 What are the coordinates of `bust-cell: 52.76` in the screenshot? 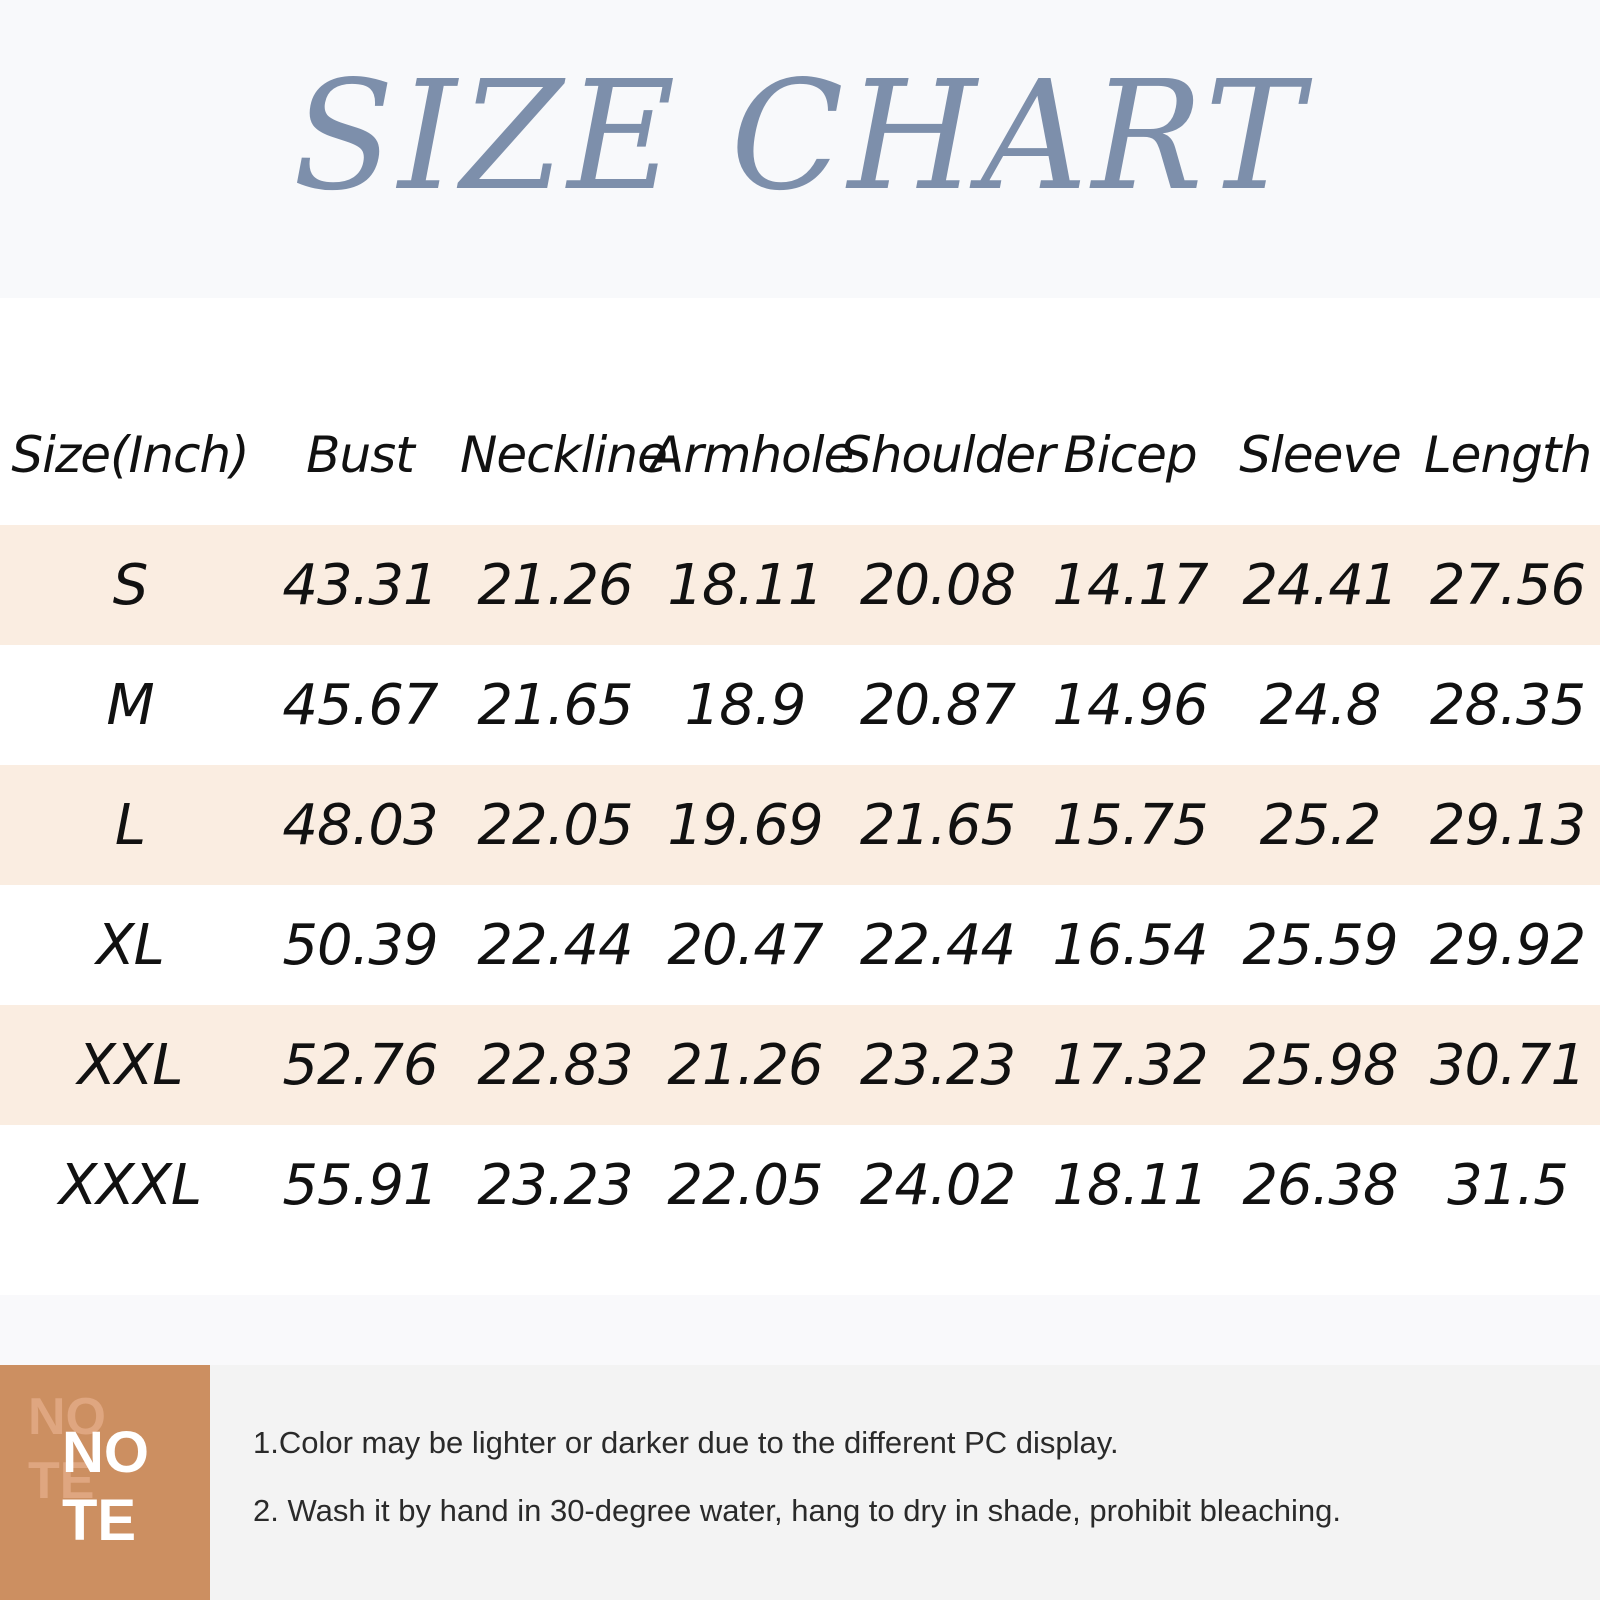 It's located at (360, 1065).